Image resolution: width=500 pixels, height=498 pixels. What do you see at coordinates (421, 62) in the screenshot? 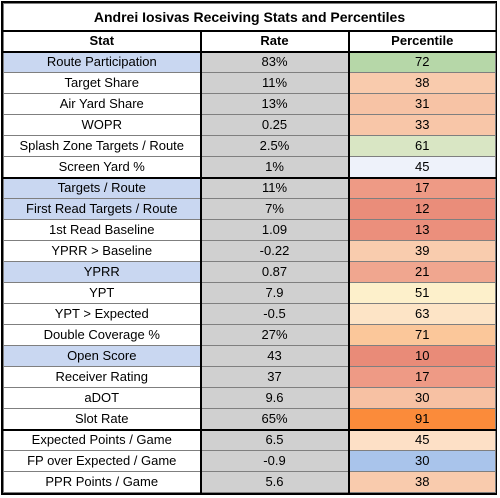
I see `percentile-cell: 72` at bounding box center [421, 62].